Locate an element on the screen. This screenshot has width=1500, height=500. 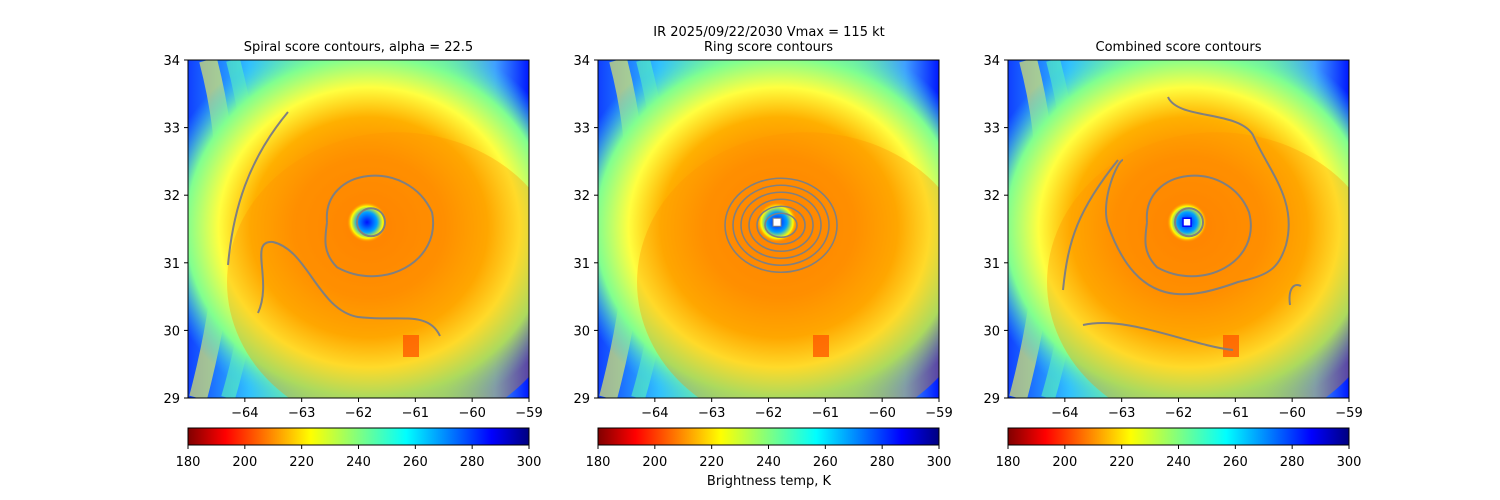
colorbar-label: Brightness temp, K is located at coordinates (769, 481).